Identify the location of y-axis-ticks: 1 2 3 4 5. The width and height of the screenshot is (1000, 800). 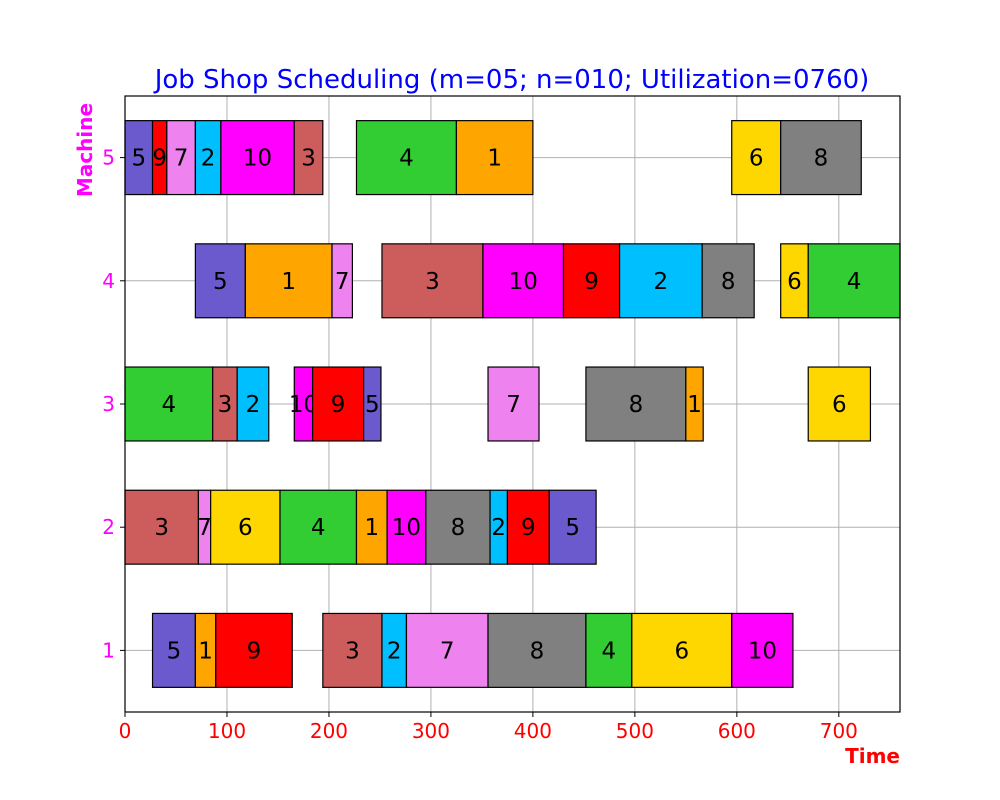
(113, 404).